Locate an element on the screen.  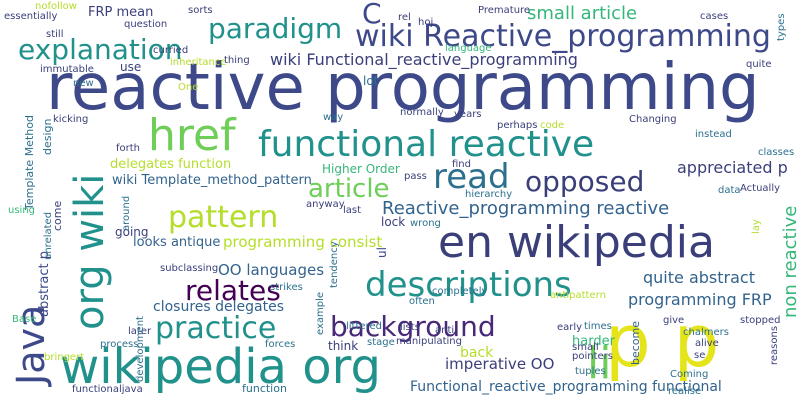
cloud-word: wrong is located at coordinates (425, 223).